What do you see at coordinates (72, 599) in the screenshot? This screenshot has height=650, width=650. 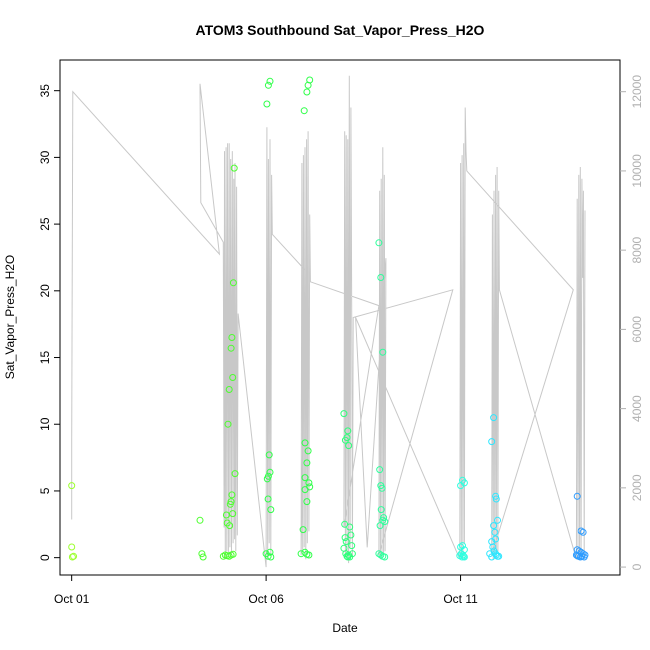 I see `x-tick-label: Oct 01` at bounding box center [72, 599].